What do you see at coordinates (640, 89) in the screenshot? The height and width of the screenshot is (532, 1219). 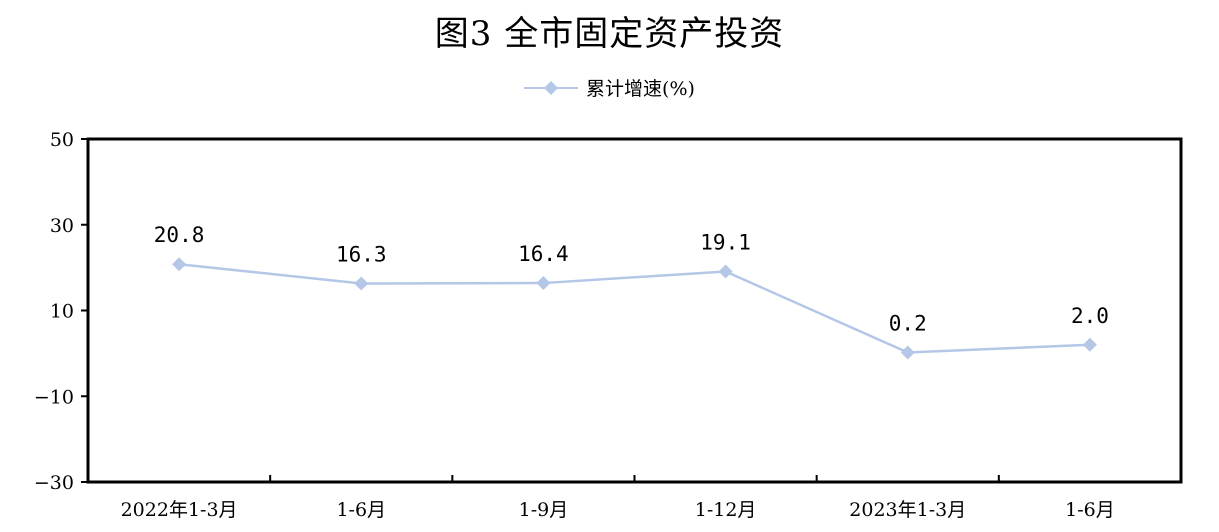 I see `legend-series-label: 累计增速(%)` at bounding box center [640, 89].